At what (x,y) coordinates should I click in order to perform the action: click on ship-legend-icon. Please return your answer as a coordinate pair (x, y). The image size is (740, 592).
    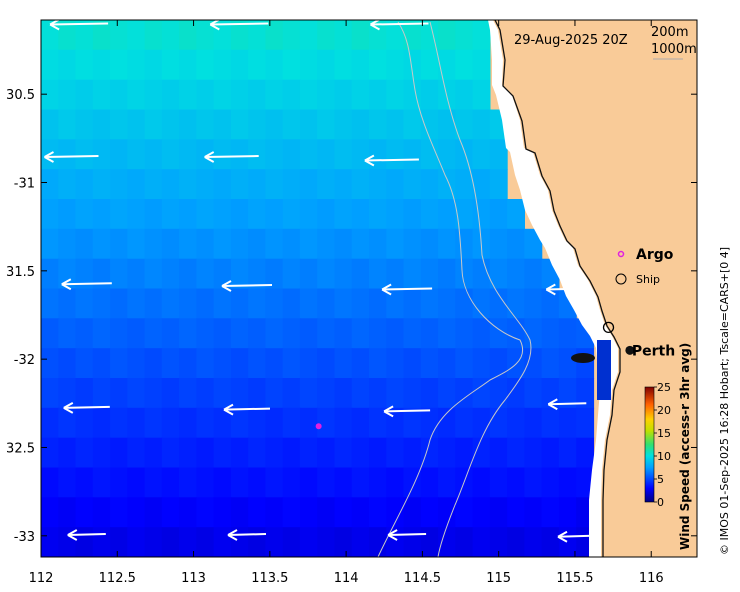
    Looking at the image, I should click on (621, 279).